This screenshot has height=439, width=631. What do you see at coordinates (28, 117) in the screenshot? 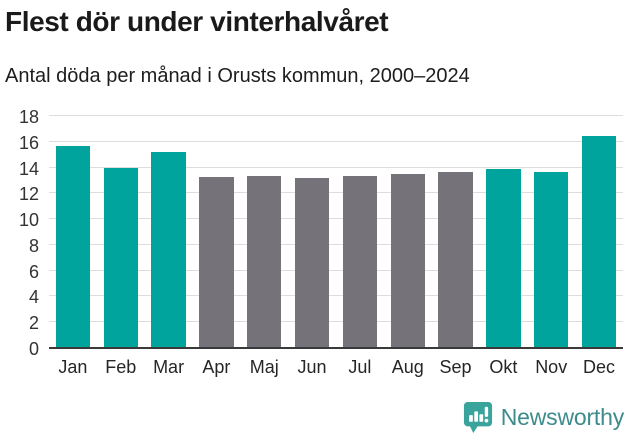
I see `y-tick-label: 18` at bounding box center [28, 117].